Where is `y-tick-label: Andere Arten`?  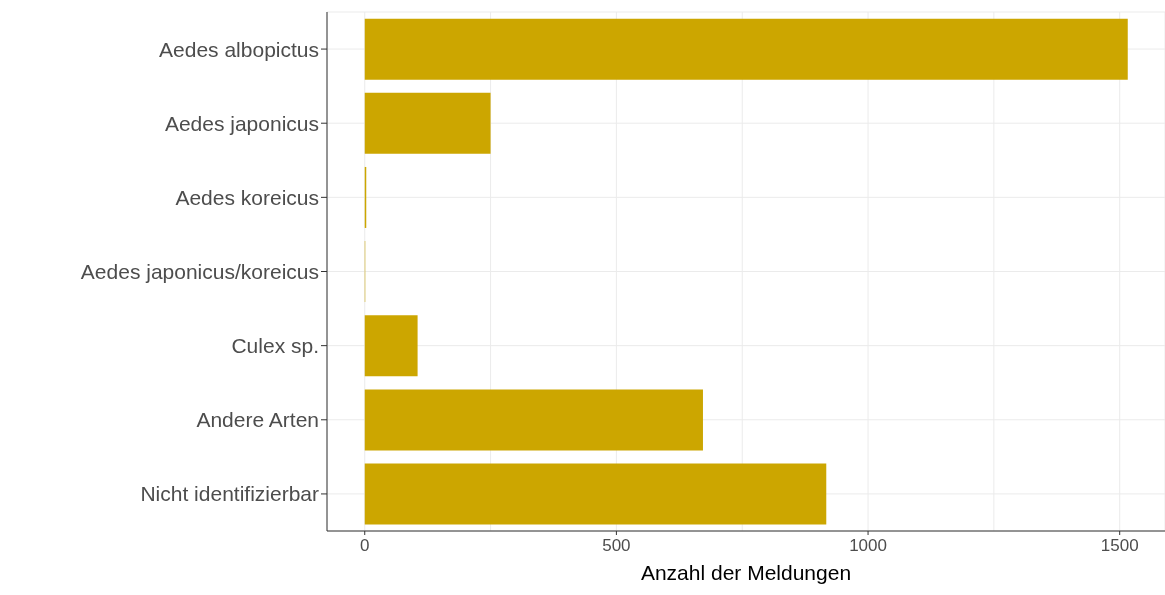 y-tick-label: Andere Arten is located at coordinates (257, 420).